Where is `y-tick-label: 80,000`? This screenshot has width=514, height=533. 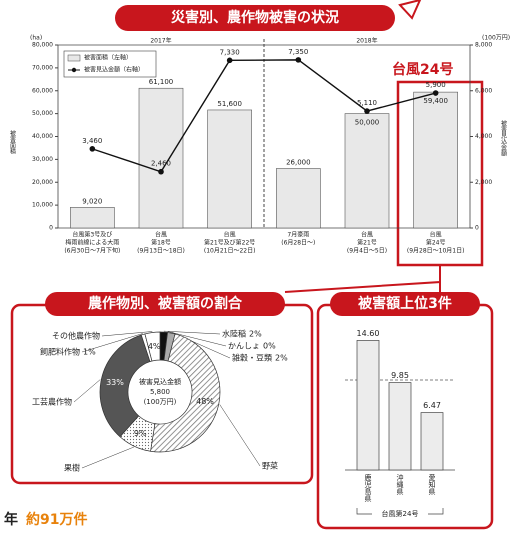 y-tick-label: 80,000 is located at coordinates (42, 45).